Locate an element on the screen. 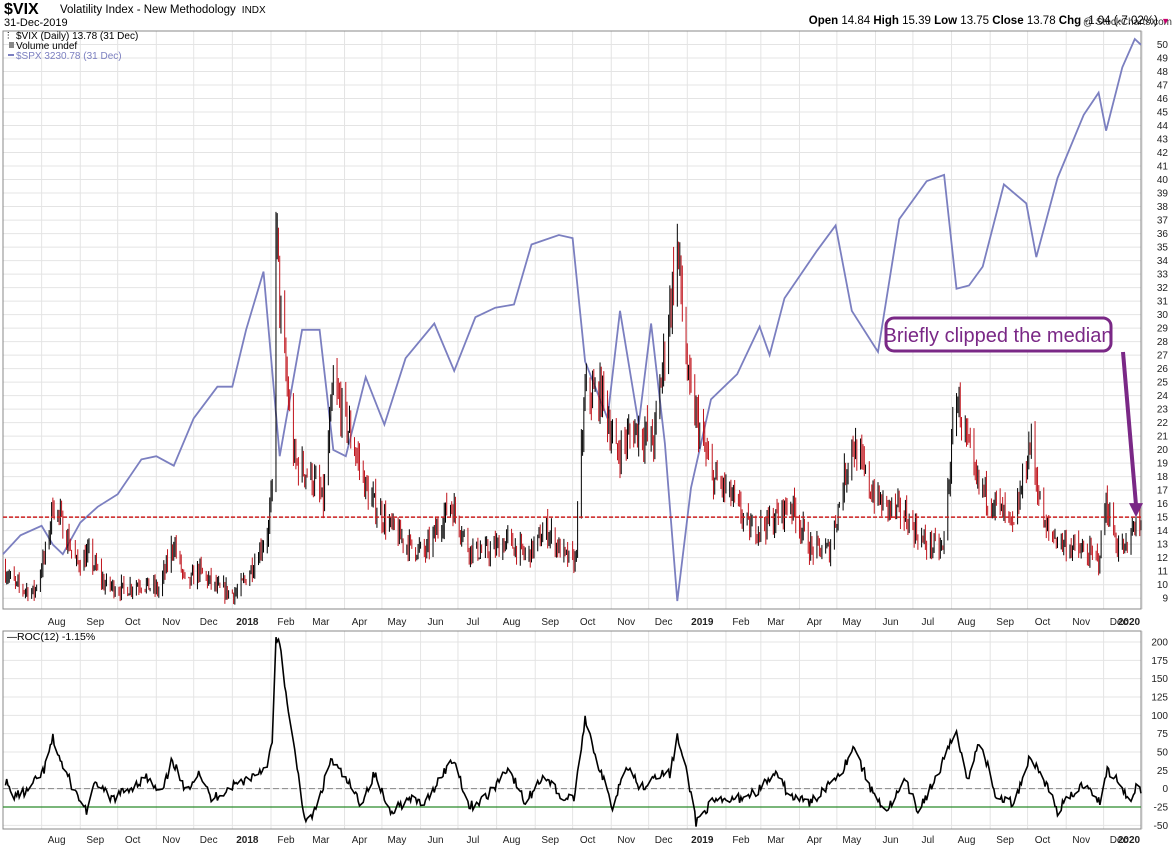 This screenshot has width=1176, height=847. main-y-tick-19: 19 is located at coordinates (1163, 464).